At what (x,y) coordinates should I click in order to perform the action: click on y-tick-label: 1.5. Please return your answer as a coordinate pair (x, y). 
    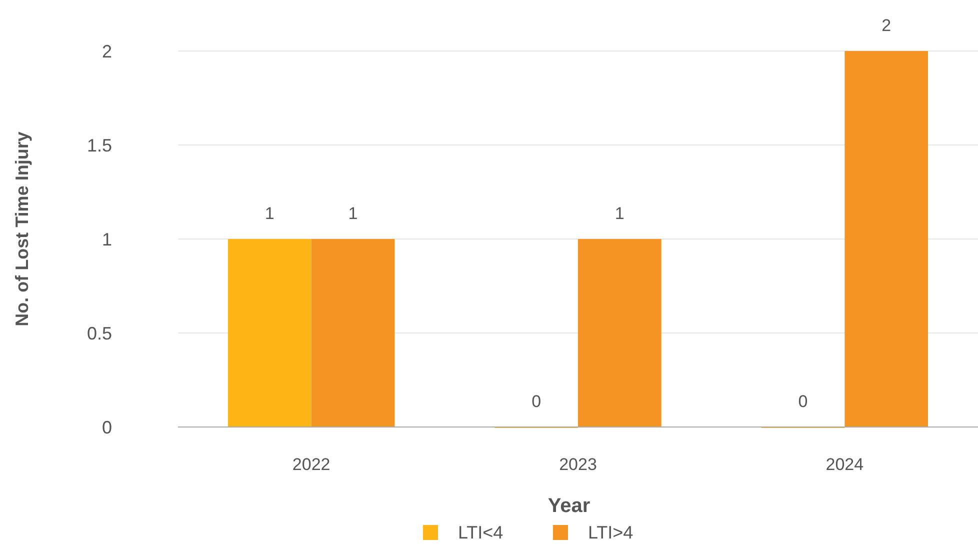
    Looking at the image, I should click on (99, 145).